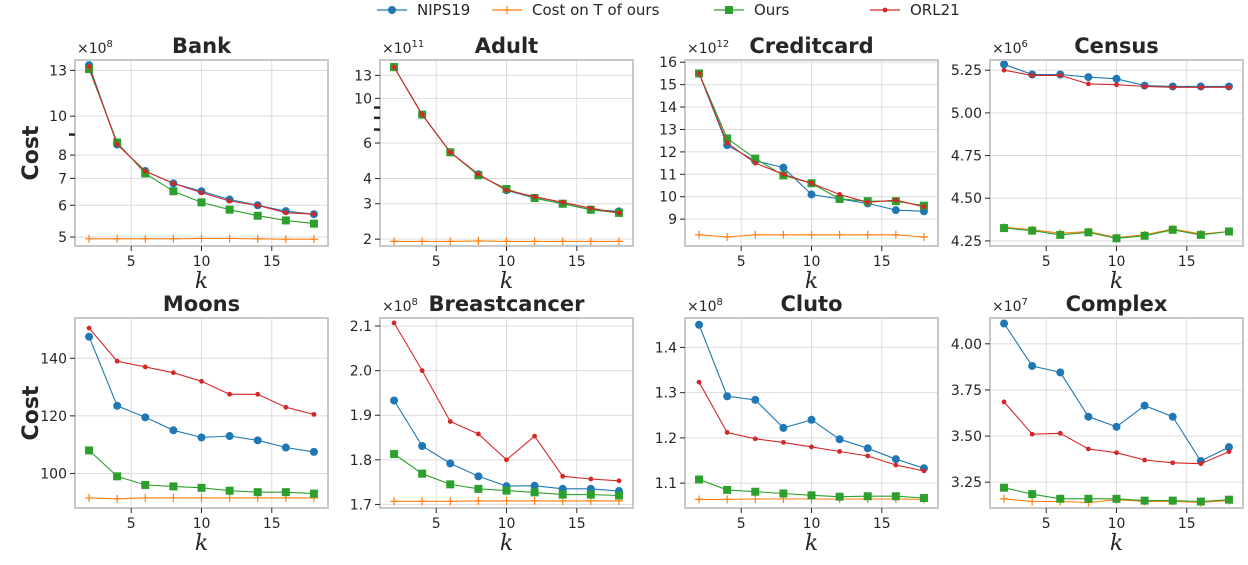  What do you see at coordinates (666, 439) in the screenshot?
I see `y-tick-label: 1.2` at bounding box center [666, 439].